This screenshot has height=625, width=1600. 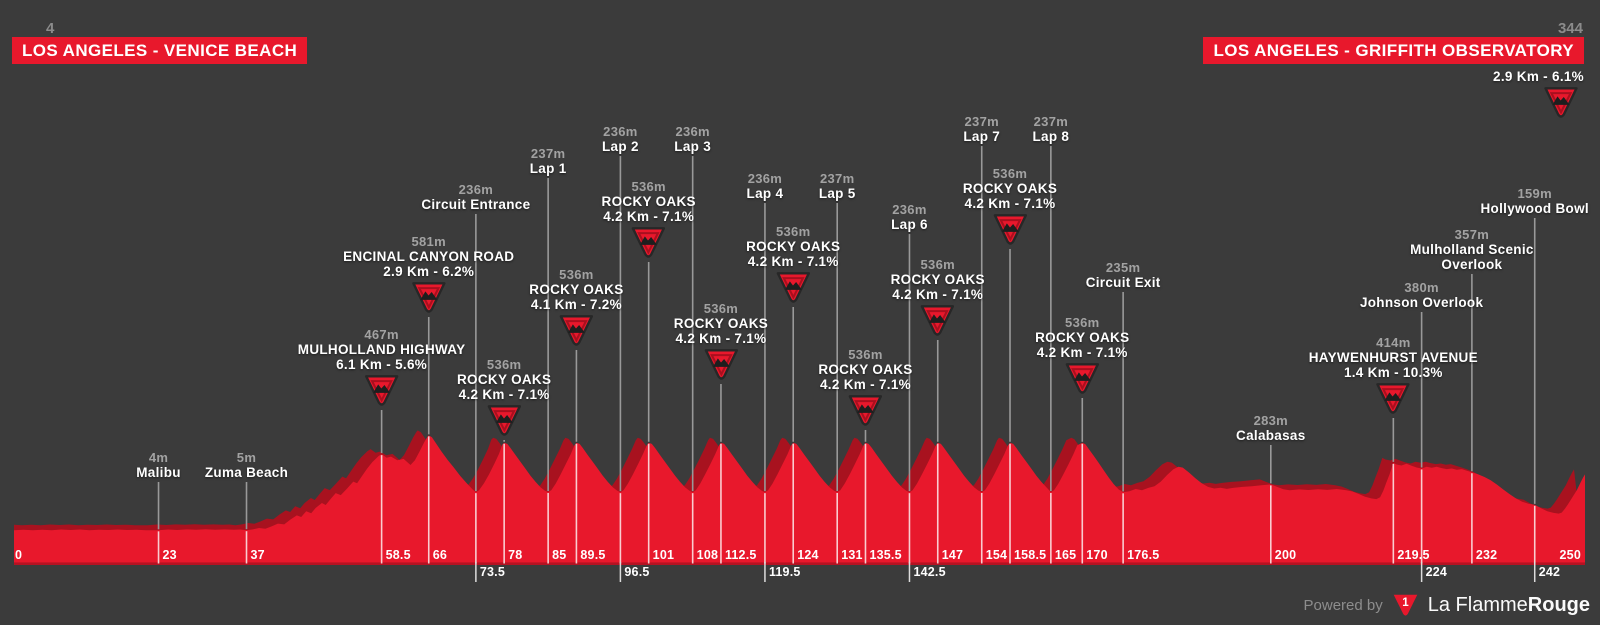 I want to click on route-marker: 236m Lap 4, so click(x=765, y=186).